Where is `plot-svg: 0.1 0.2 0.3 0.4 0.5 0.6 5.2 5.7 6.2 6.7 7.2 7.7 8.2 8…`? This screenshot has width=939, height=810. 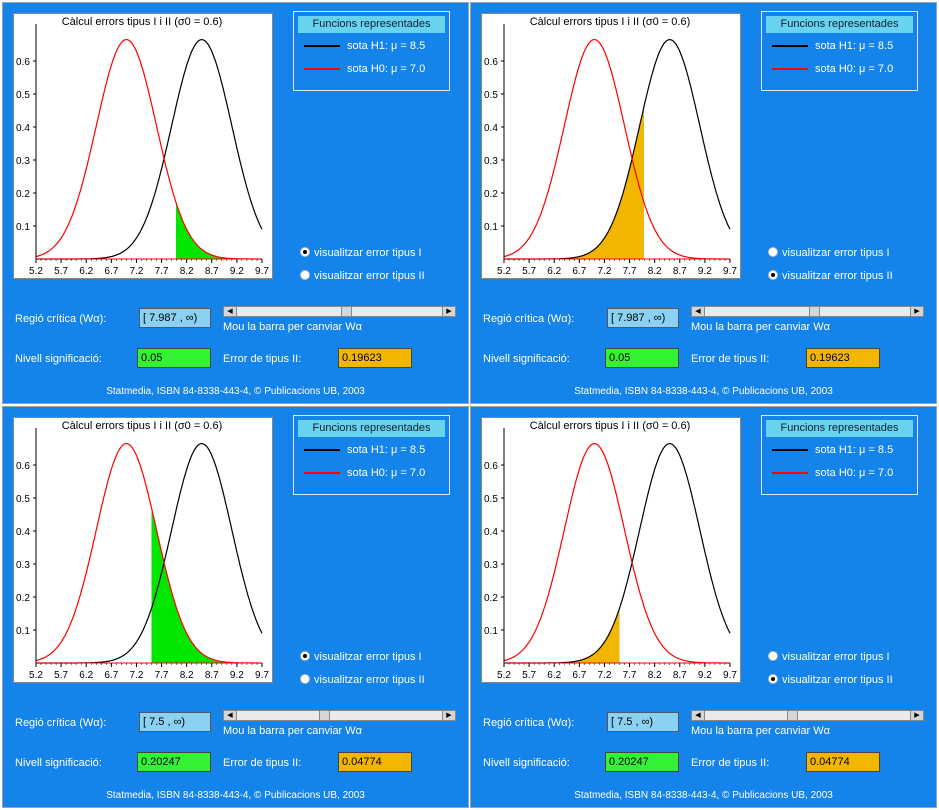 plot-svg: 0.1 0.2 0.3 0.4 0.5 0.6 5.2 5.7 6.2 6.7 7.2 7.7 8.2 8… is located at coordinates (142, 550).